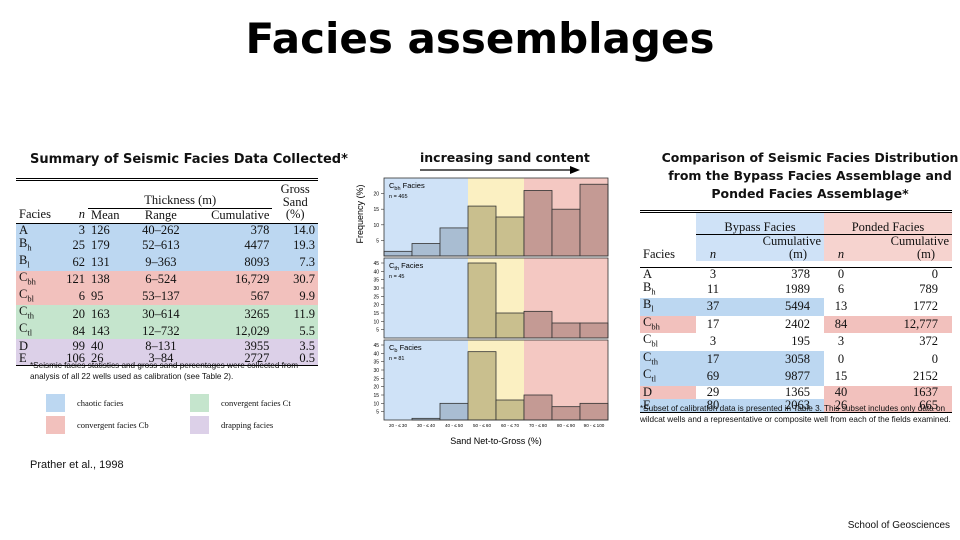 This screenshot has width=960, height=540. I want to click on sand-cell: 7.3, so click(307, 262).